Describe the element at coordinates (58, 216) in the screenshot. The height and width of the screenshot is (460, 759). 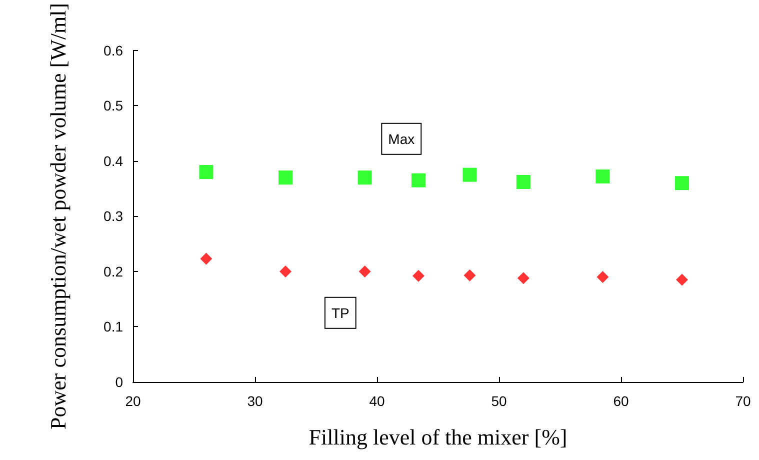
I see `y-axis-title: Power consumption/wet powder volume [W/ml]` at that location.